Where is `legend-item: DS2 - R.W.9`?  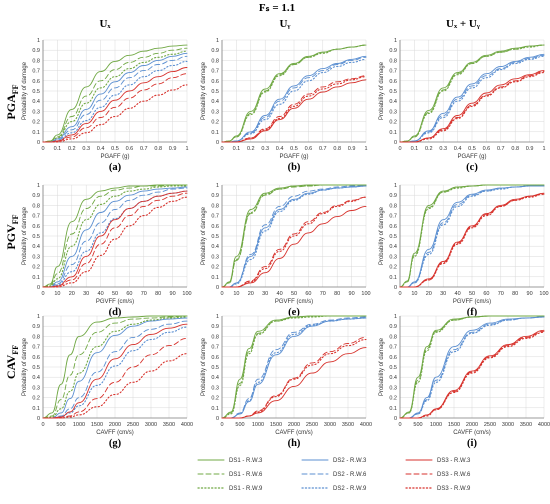
legend-item: DS2 - R.W.9 is located at coordinates (334, 489).